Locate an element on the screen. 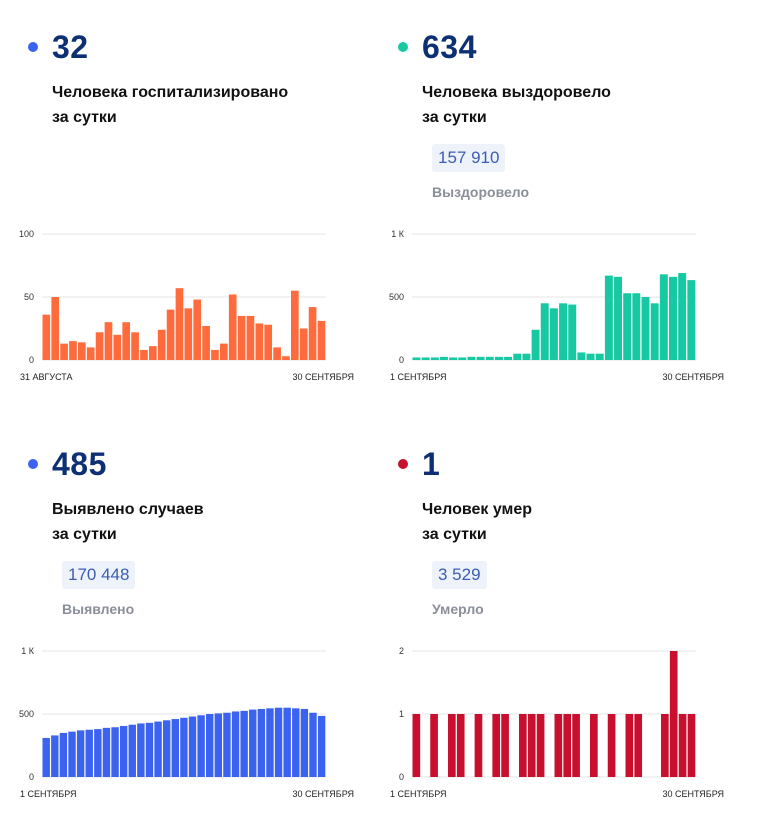 The image size is (757, 825). y-tick-label: 2 is located at coordinates (401, 651).